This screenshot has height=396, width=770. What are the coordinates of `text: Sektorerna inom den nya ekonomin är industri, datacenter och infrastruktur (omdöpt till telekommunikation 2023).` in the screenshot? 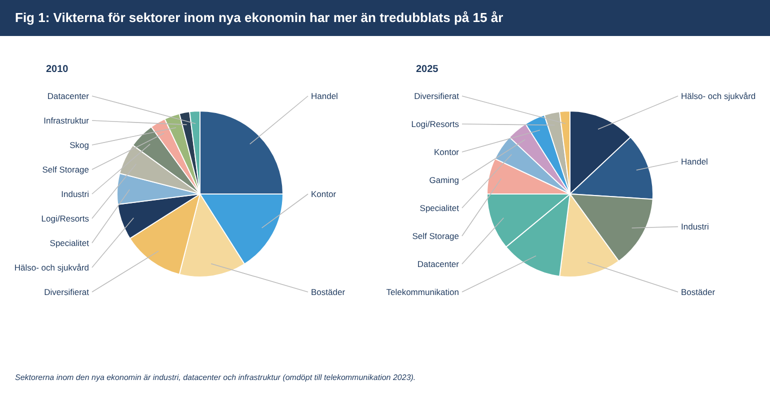 It's located at (215, 377).